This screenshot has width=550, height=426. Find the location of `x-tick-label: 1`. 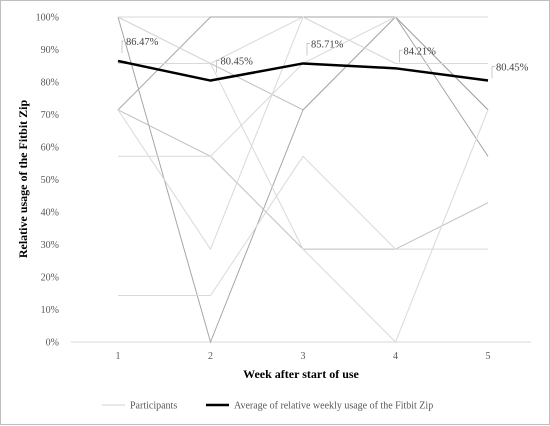

x-tick-label: 1 is located at coordinates (118, 356).